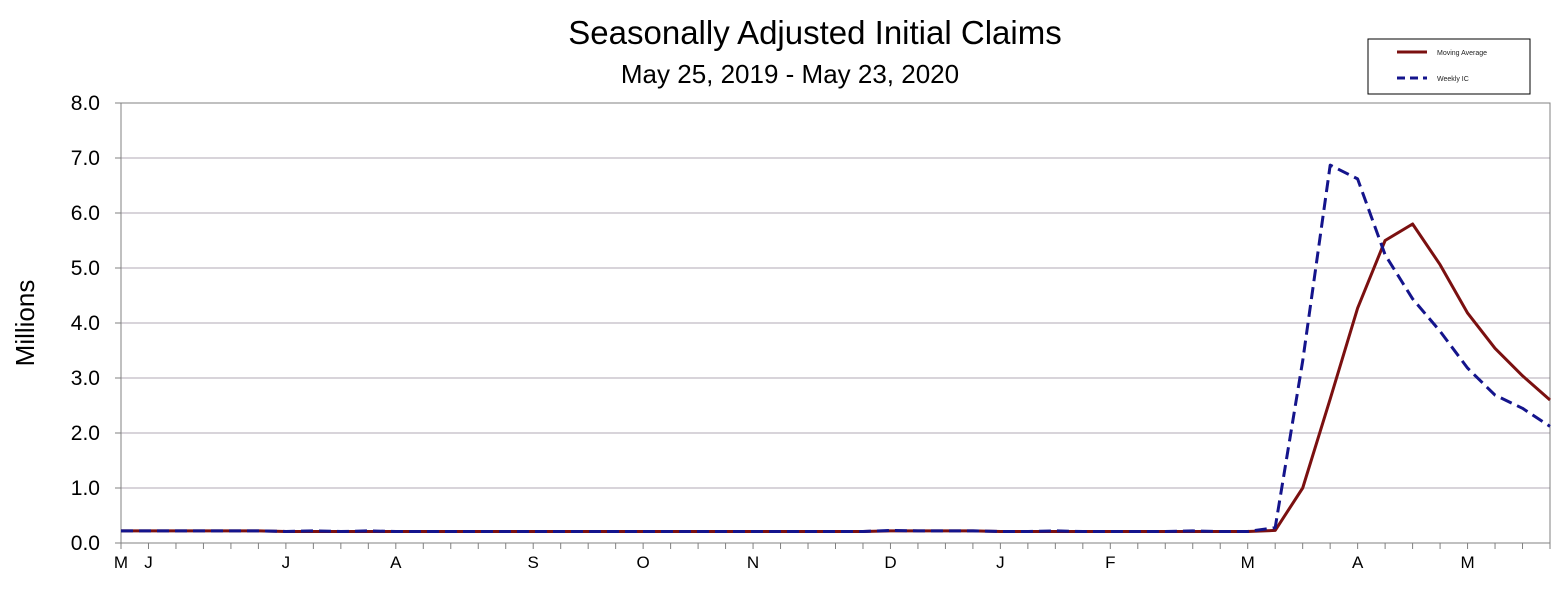 The width and height of the screenshot is (1563, 591). What do you see at coordinates (85, 378) in the screenshot?
I see `y-tick-label-3: 3.0` at bounding box center [85, 378].